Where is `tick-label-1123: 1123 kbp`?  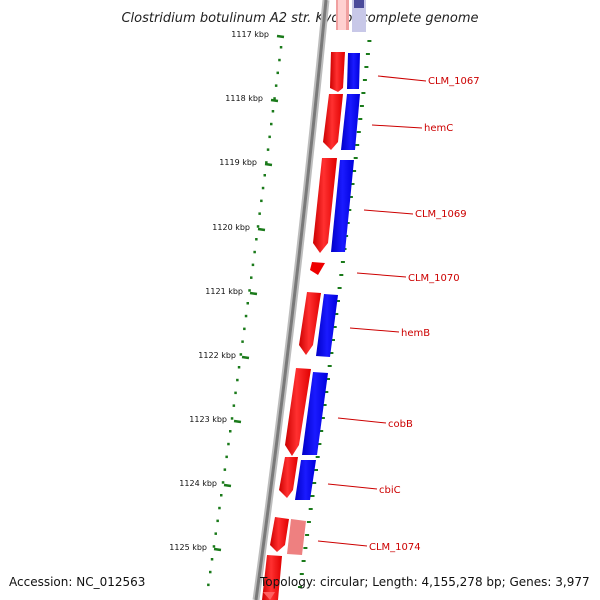
tick-label-1123: 1123 kbp is located at coordinates (208, 419).